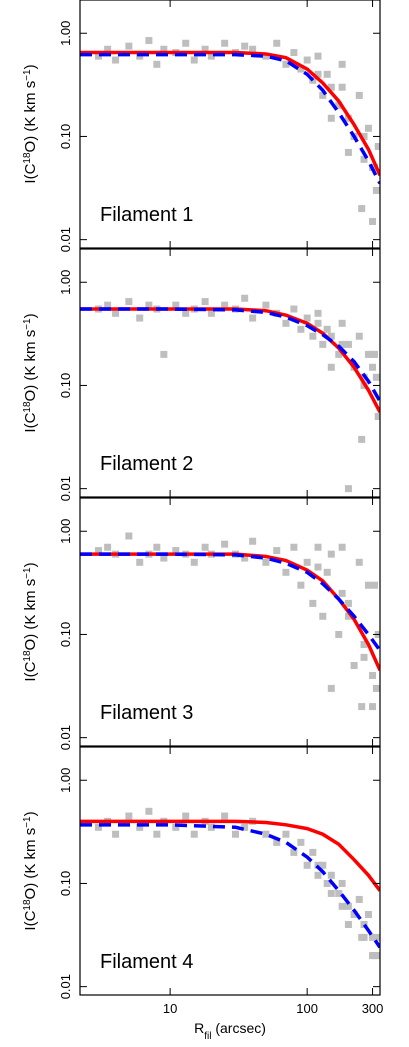 This screenshot has width=409, height=1047. Describe the element at coordinates (146, 713) in the screenshot. I see `annotation: Filament 3` at that location.